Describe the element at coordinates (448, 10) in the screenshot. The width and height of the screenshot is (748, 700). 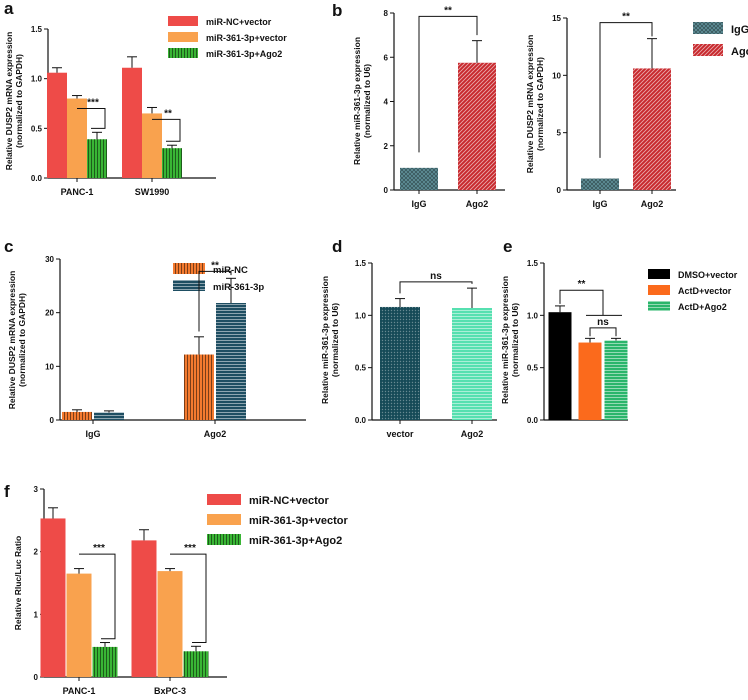
I see `b-sig-label: **` at that location.